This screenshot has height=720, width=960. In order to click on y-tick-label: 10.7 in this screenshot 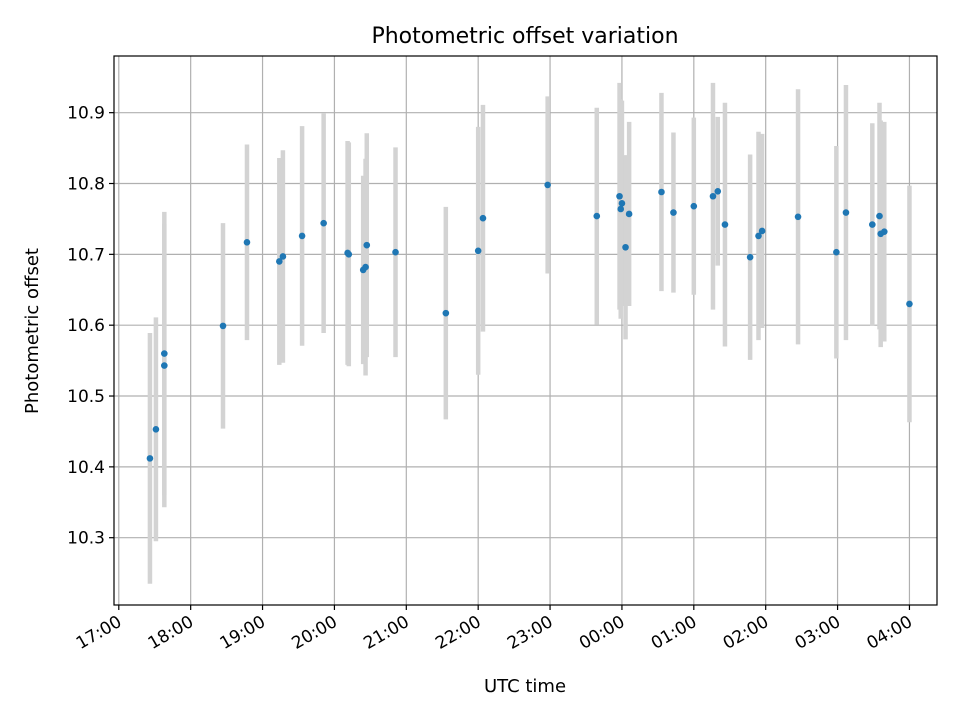, I will do `click(86, 255)`.